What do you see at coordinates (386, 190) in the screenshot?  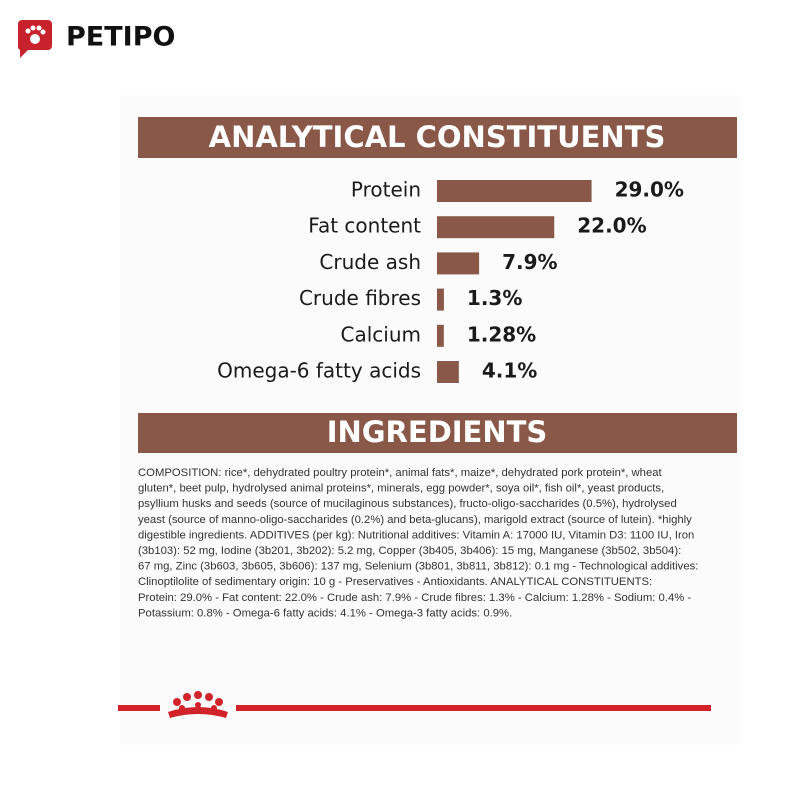 I see `category-label: Protein` at bounding box center [386, 190].